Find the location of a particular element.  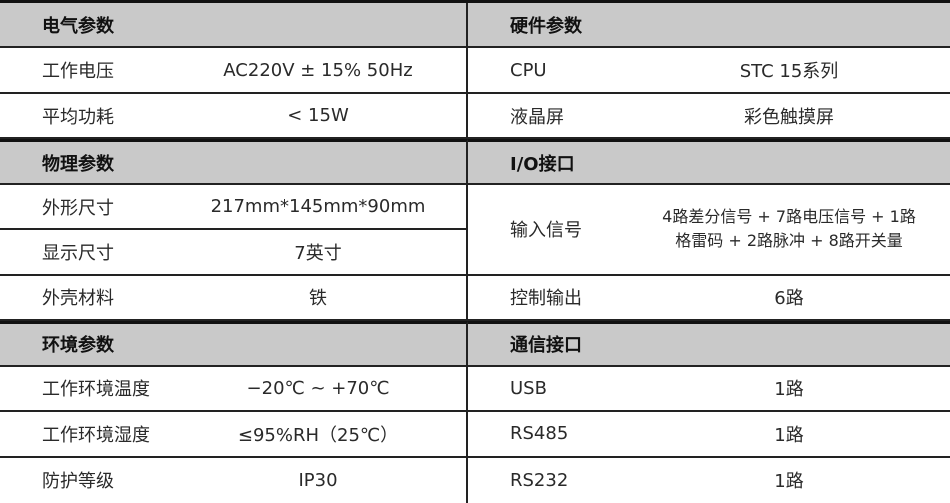

value-line: 4路差分信号 + 7路电压信号 + 1路 is located at coordinates (789, 217).